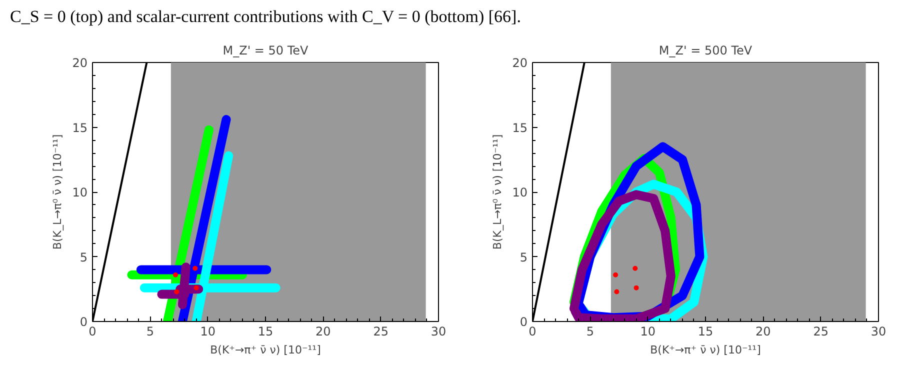  Describe the element at coordinates (705, 51) in the screenshot. I see `chart-title: M_Z' = 500 TeV` at that location.